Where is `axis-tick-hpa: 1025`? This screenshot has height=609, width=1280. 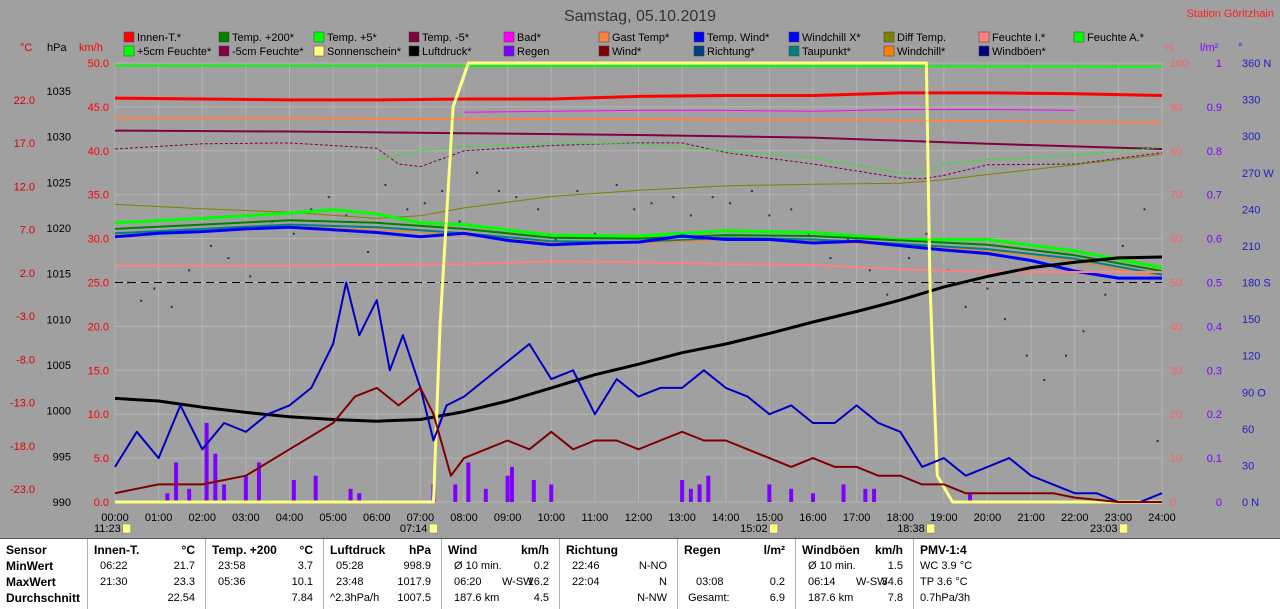
axis-tick-hpa: 1025 is located at coordinates (59, 183).